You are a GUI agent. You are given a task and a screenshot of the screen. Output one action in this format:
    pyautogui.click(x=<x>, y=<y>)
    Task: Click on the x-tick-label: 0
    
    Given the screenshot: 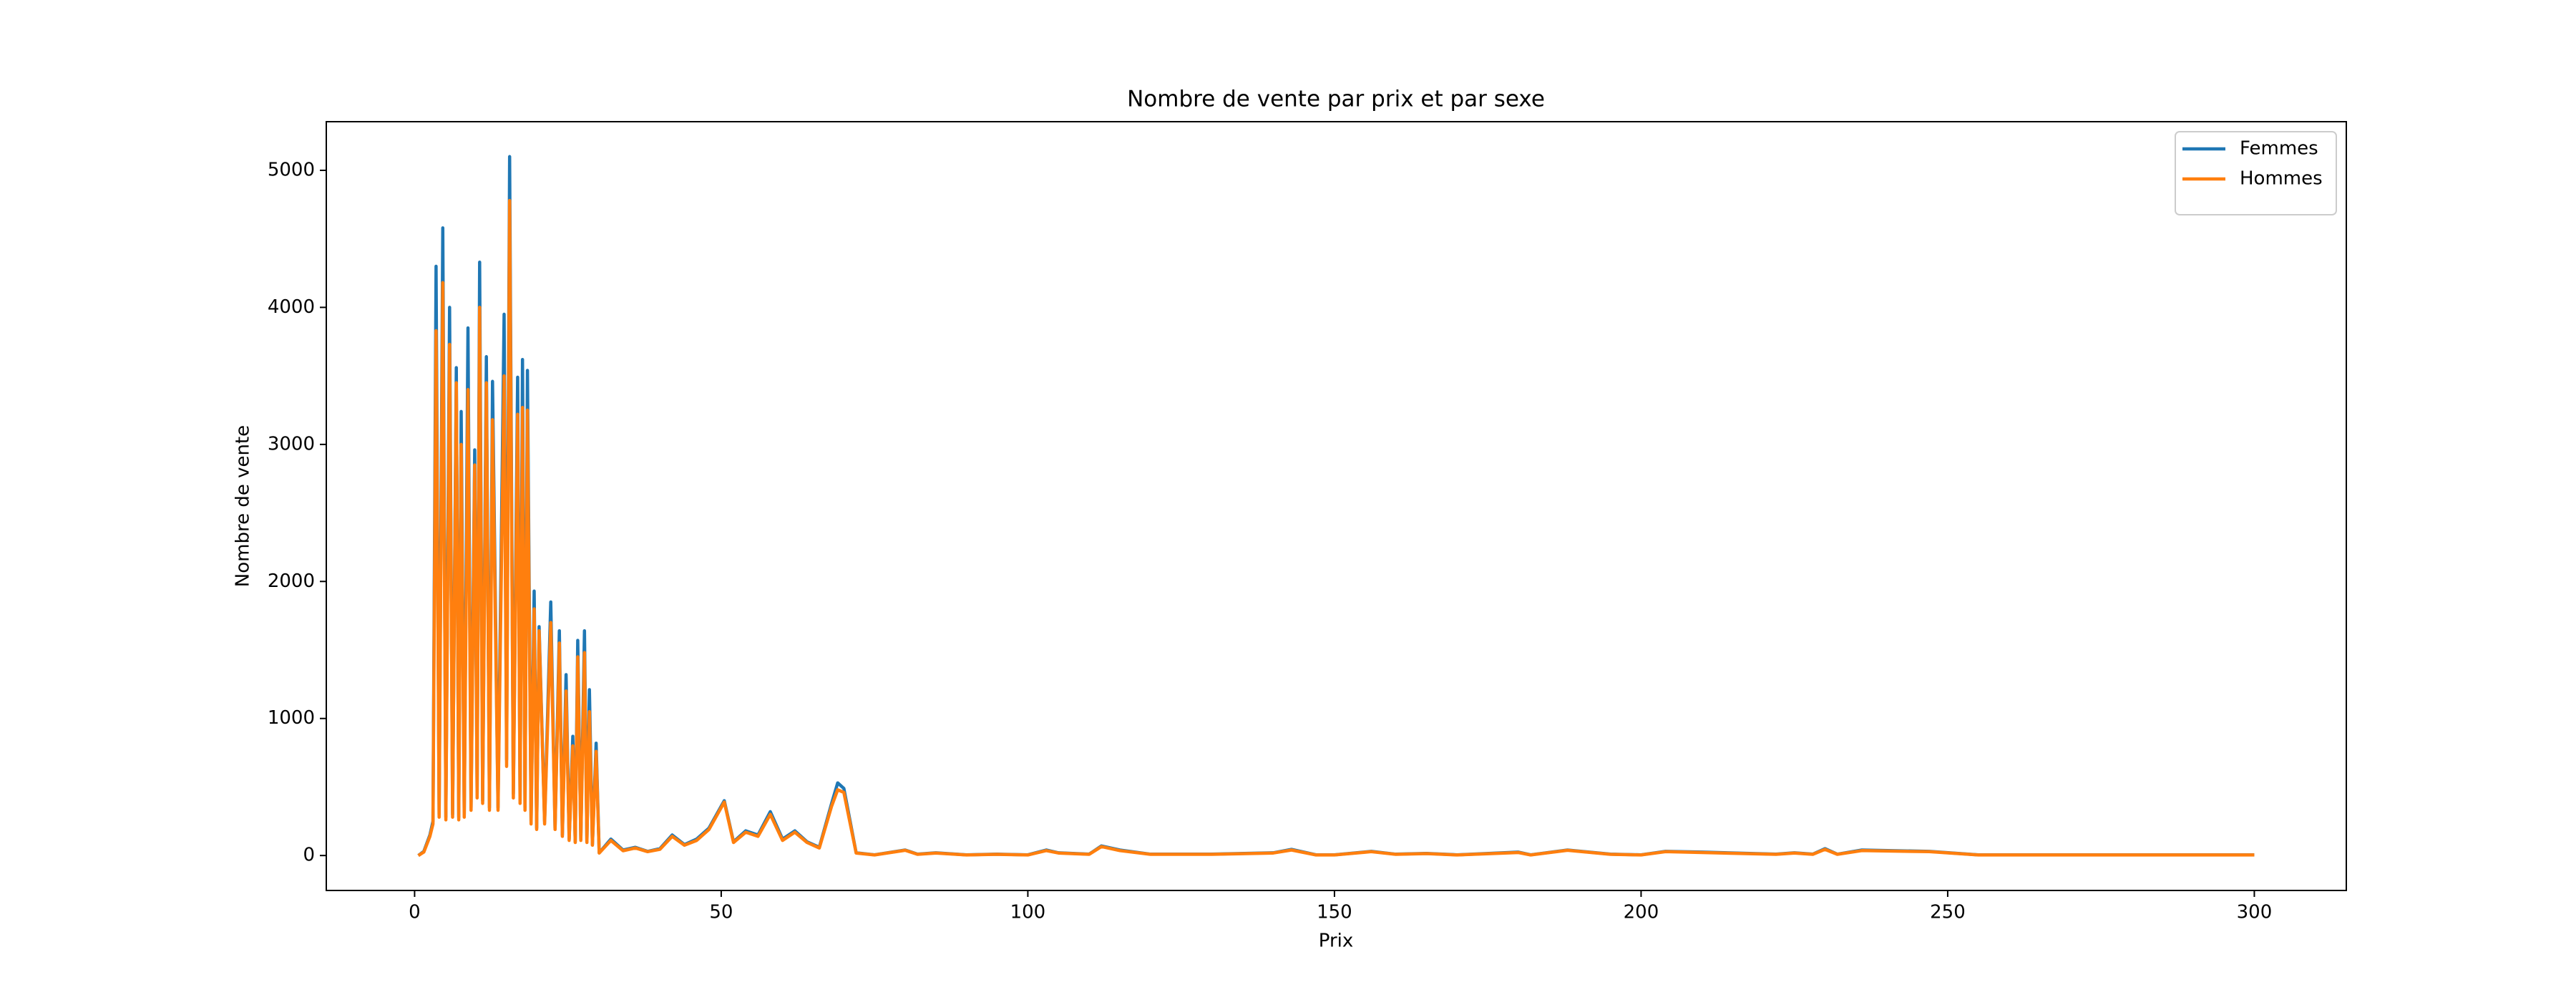 What is the action you would take?
    pyautogui.click(x=415, y=913)
    